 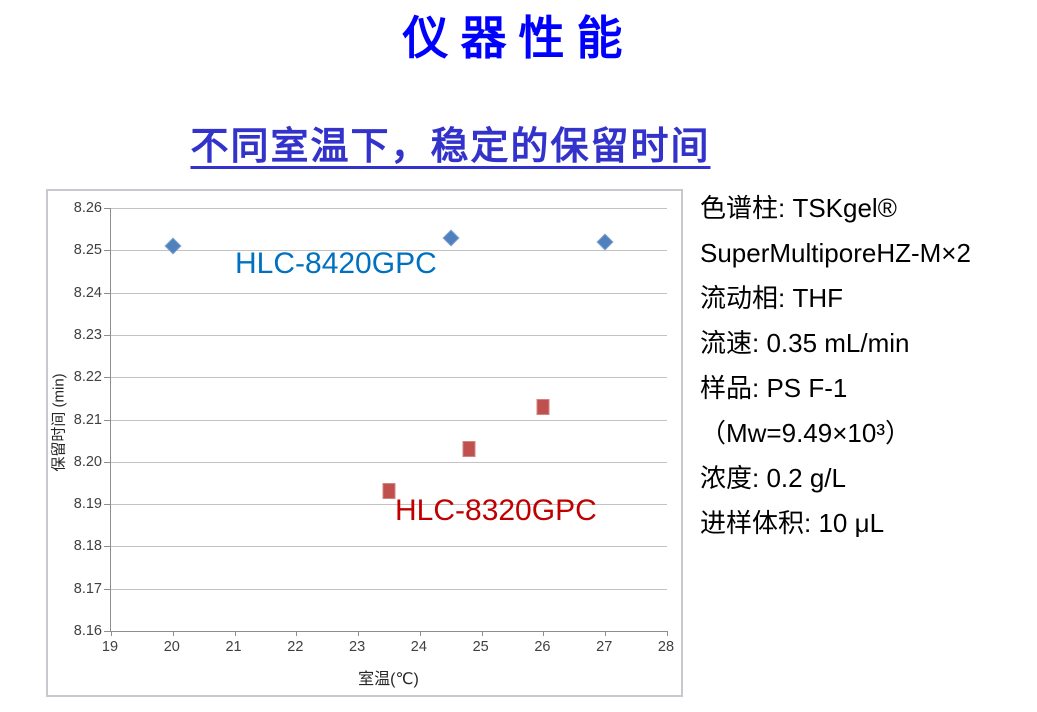 What do you see at coordinates (87, 419) in the screenshot?
I see `y-tick-label: 8.21` at bounding box center [87, 419].